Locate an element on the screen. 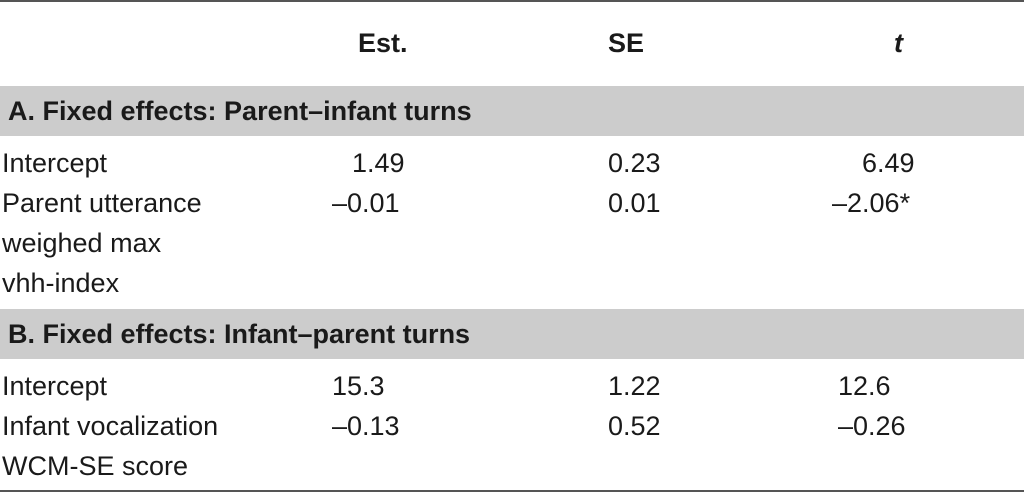 The height and width of the screenshot is (493, 1024). row-a2-se: 0.01 is located at coordinates (634, 203).